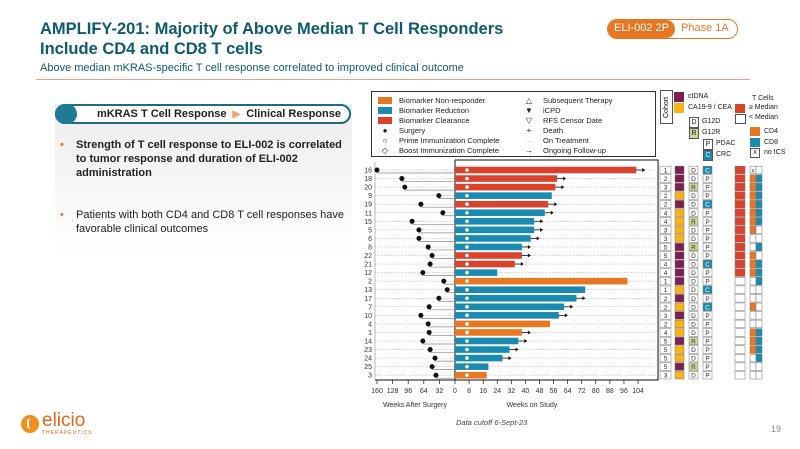 The width and height of the screenshot is (800, 449). What do you see at coordinates (368, 350) in the screenshot?
I see `row-label: 23` at bounding box center [368, 350].